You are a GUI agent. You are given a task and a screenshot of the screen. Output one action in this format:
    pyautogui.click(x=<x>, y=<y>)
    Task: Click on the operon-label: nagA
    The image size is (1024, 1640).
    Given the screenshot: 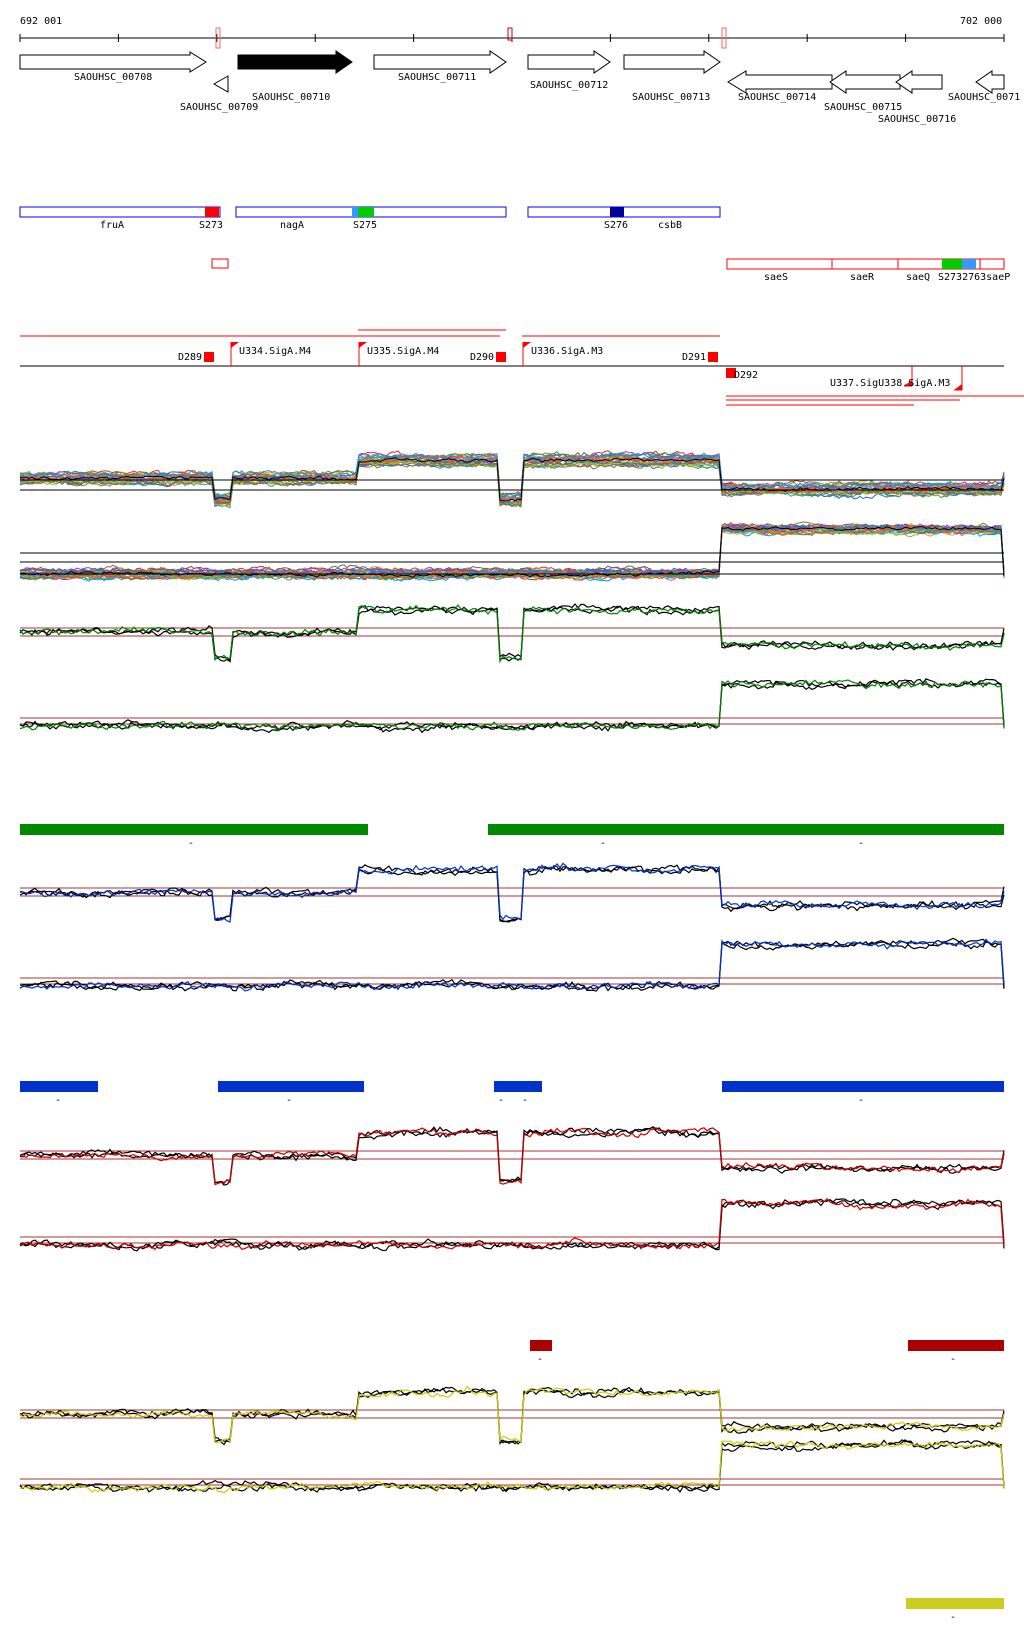 What is the action you would take?
    pyautogui.click(x=292, y=225)
    